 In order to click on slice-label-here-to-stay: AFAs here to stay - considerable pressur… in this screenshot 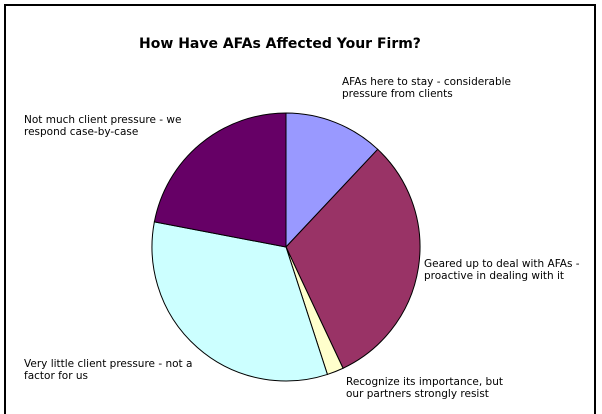, I will do `click(426, 88)`.